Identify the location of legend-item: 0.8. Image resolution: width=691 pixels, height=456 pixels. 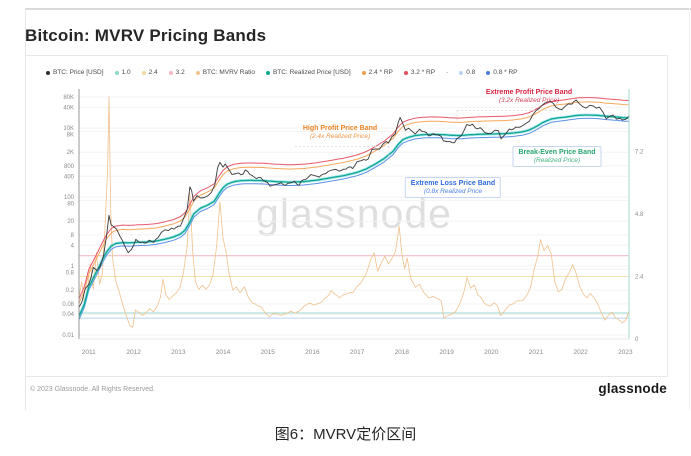
(467, 72).